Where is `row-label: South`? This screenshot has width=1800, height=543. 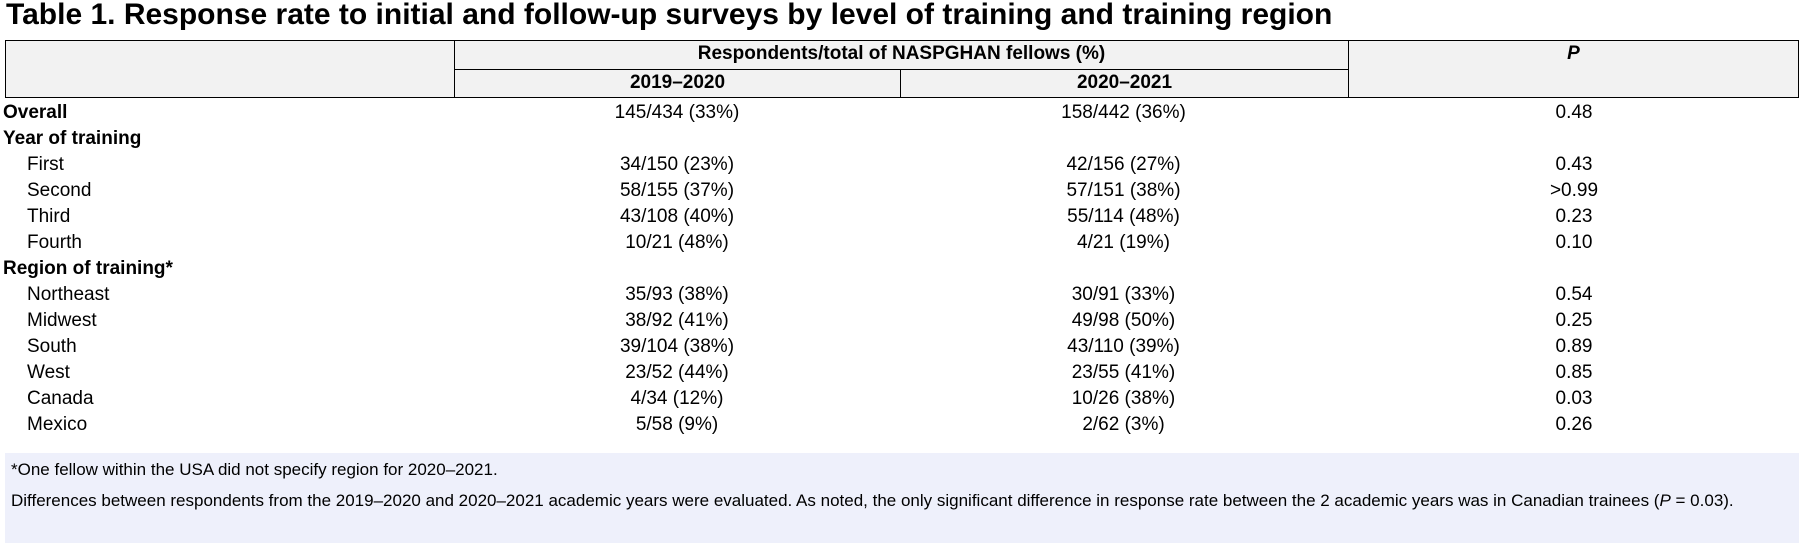
row-label: South is located at coordinates (52, 346).